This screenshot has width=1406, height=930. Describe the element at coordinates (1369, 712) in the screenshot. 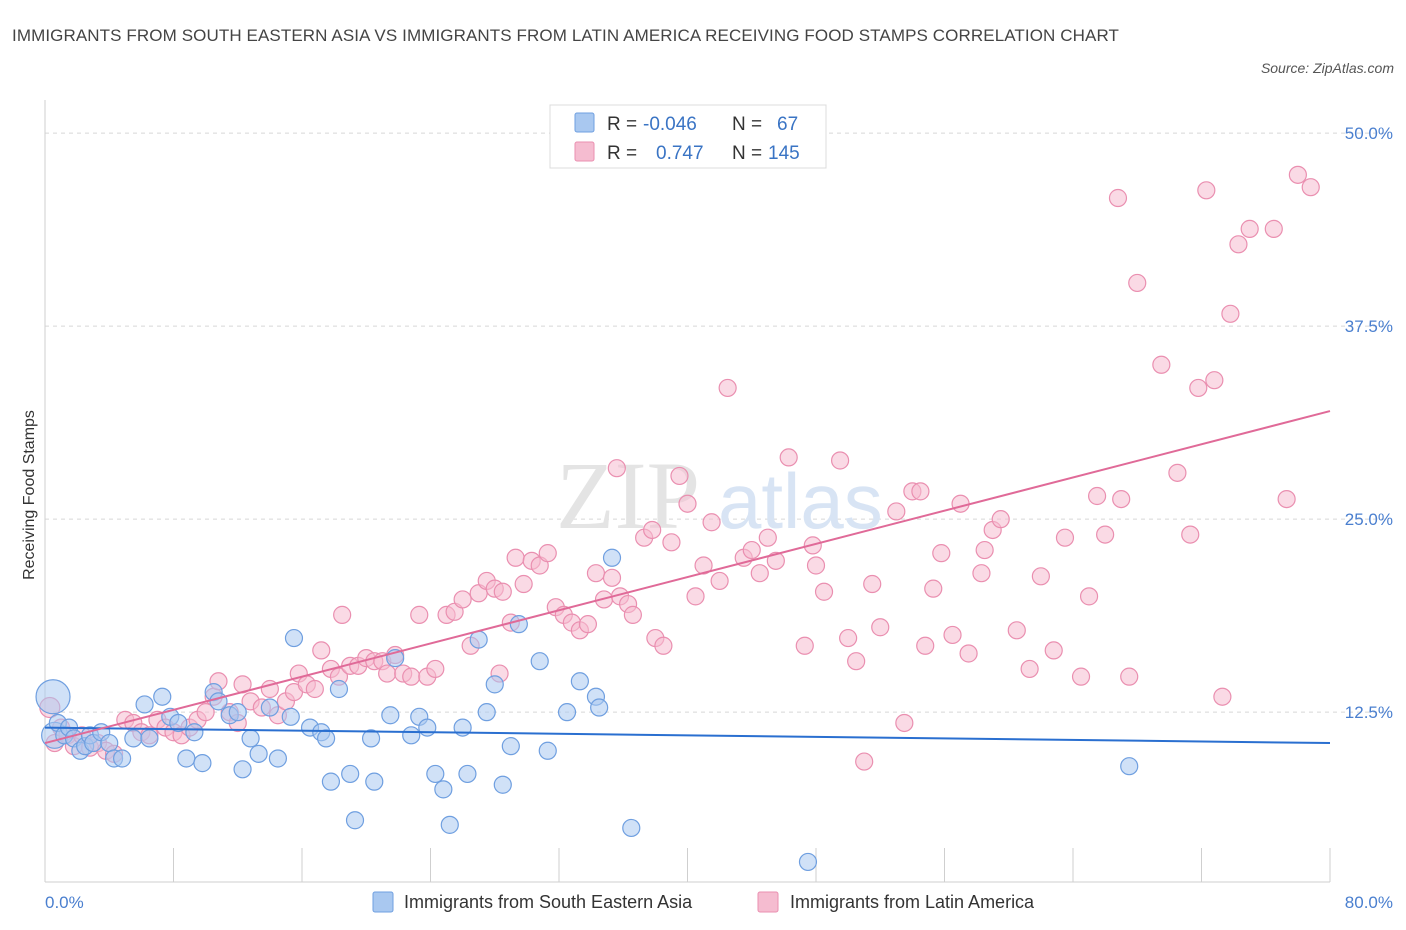

I see `y-tick-label-0: 12.5%` at that location.